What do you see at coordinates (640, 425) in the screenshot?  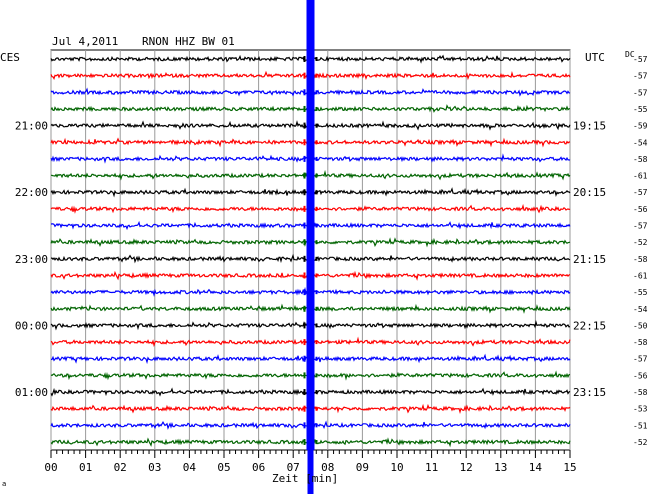 I see `dc-offset-label: -51` at bounding box center [640, 425].